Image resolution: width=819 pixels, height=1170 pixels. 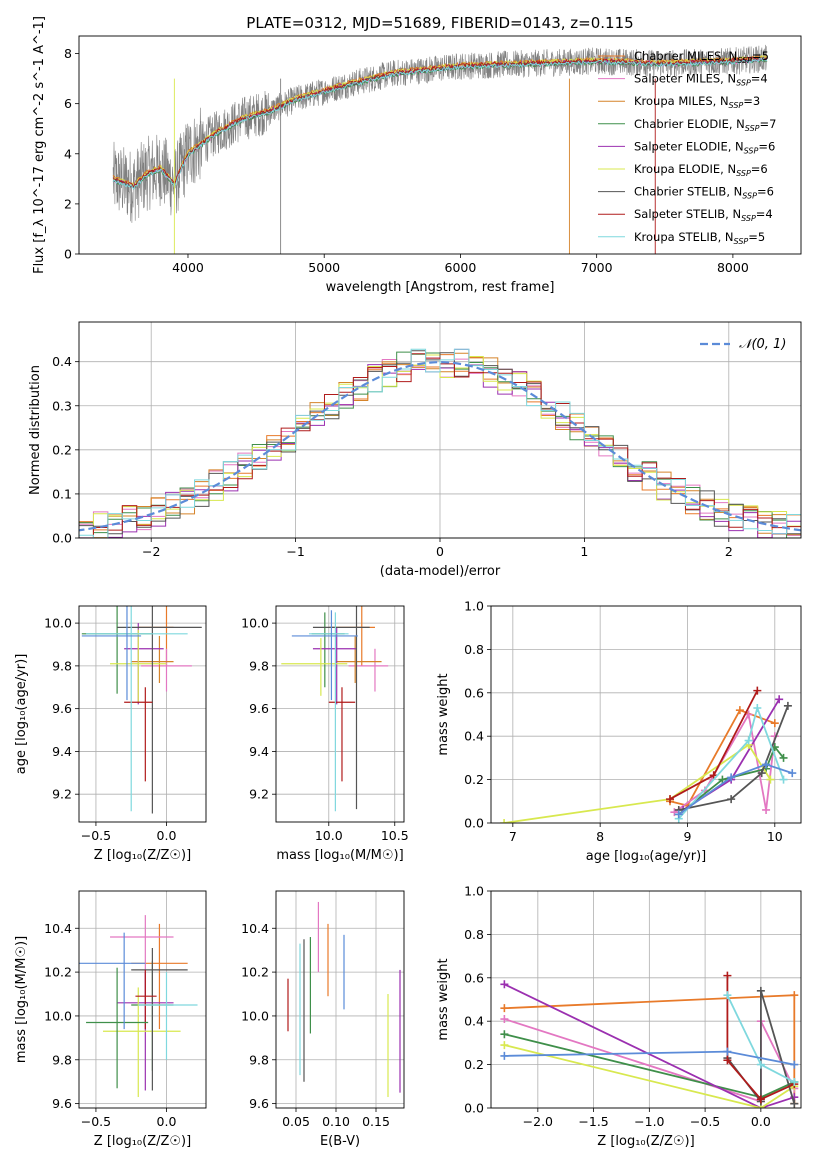 I want to click on y-tick-label: 10.2, so click(x=58, y=972).